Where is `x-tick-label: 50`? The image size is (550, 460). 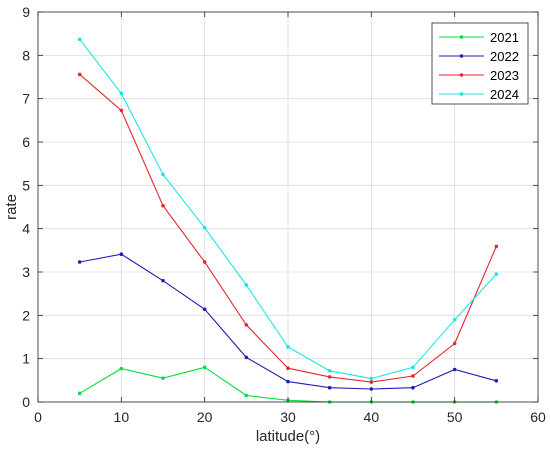
x-tick-label: 50 is located at coordinates (455, 417).